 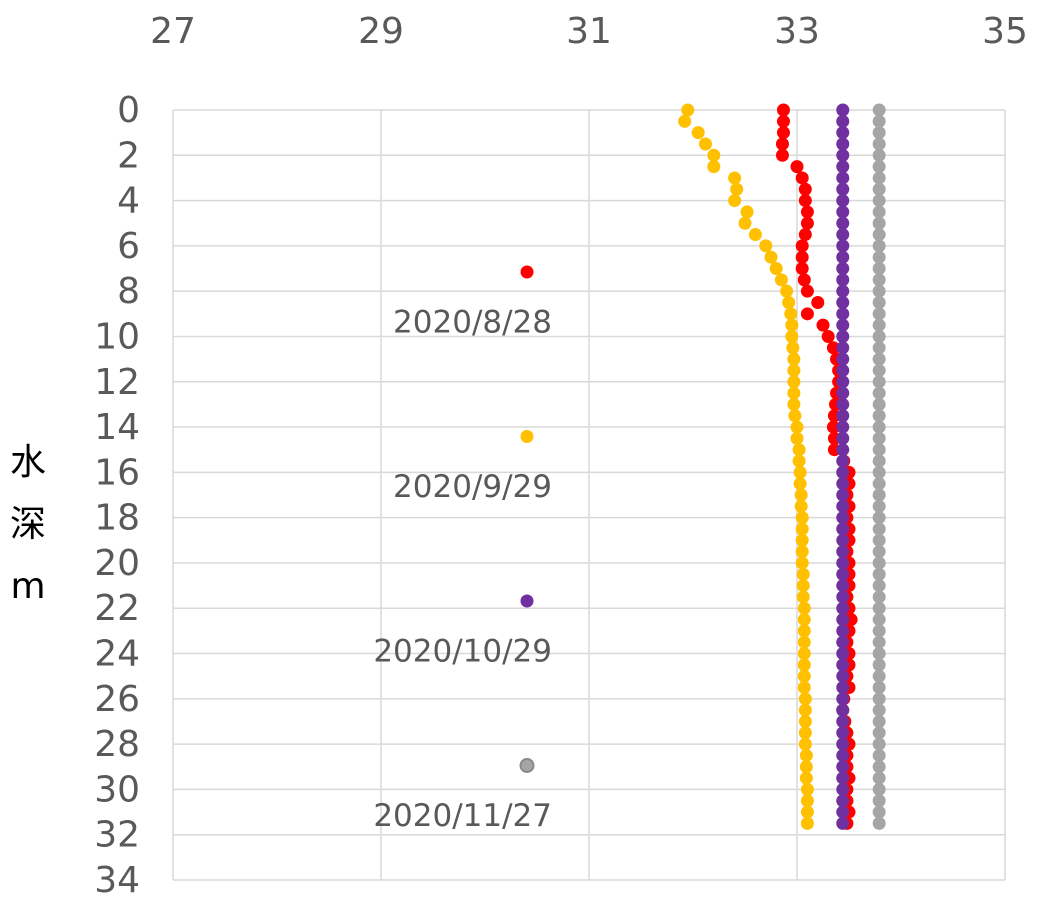 What do you see at coordinates (117, 835) in the screenshot?
I see `y-tick-label: 32` at bounding box center [117, 835].